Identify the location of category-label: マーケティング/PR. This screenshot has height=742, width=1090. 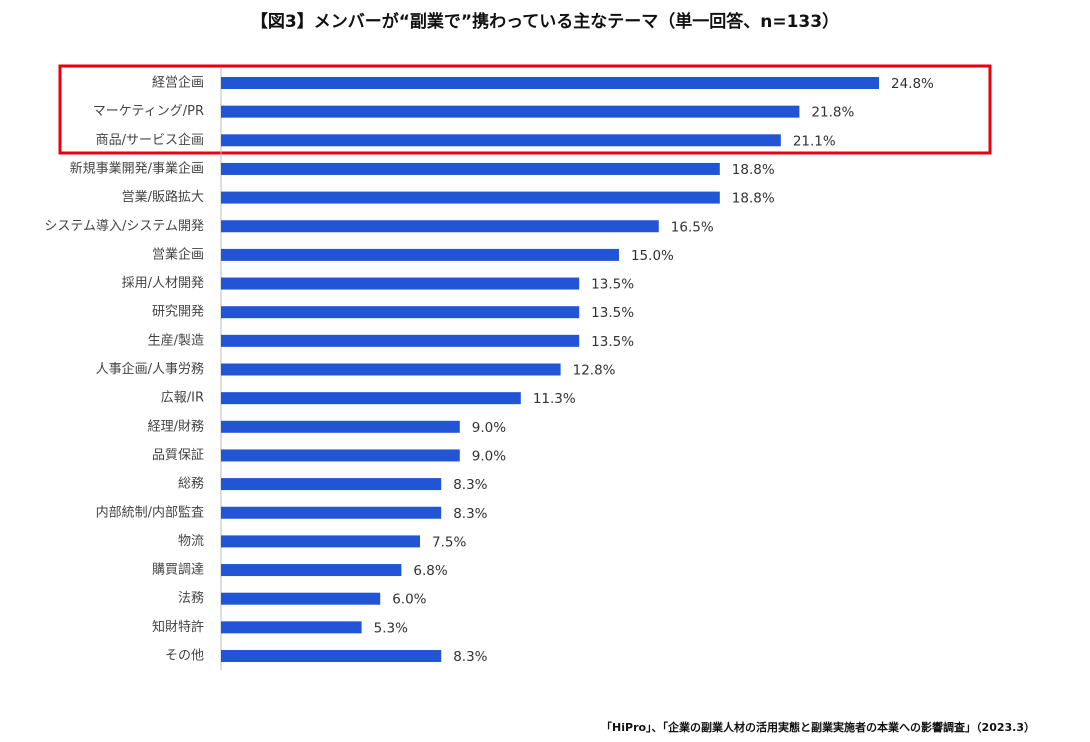
(148, 111).